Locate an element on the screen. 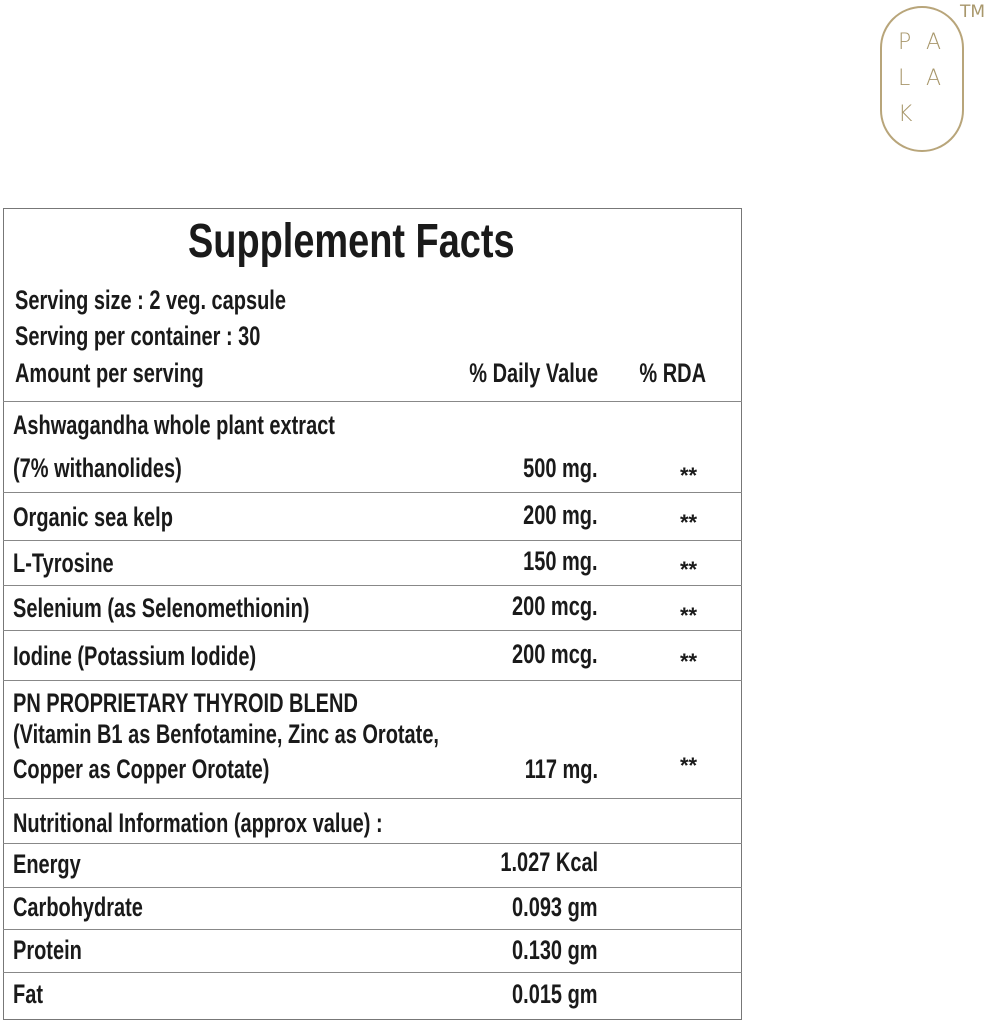  logo-letter: P is located at coordinates (905, 42).